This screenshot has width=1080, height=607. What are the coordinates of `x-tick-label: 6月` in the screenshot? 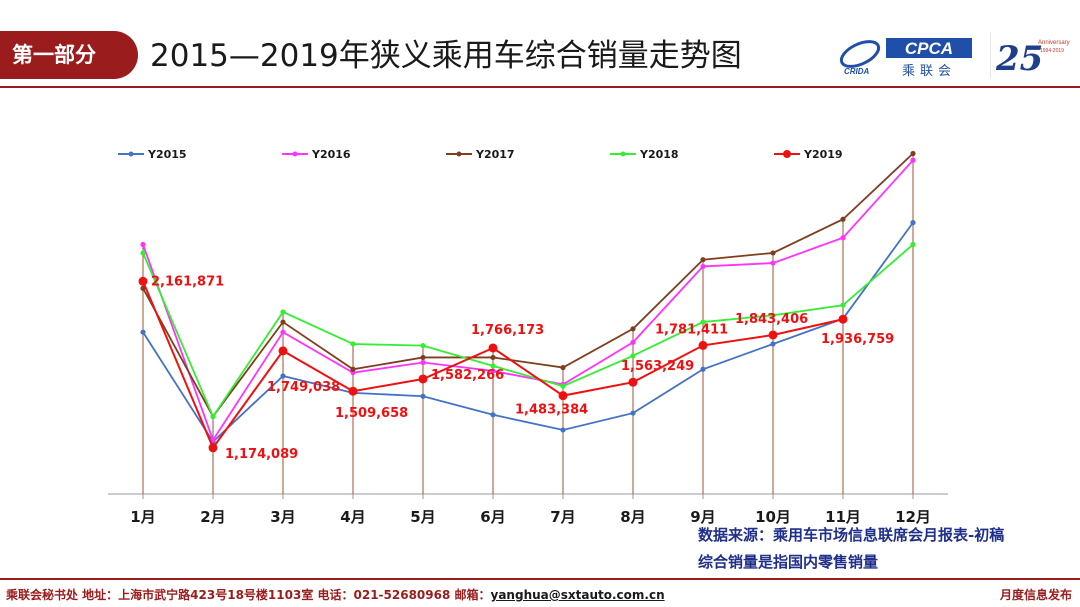 It's located at (492, 517).